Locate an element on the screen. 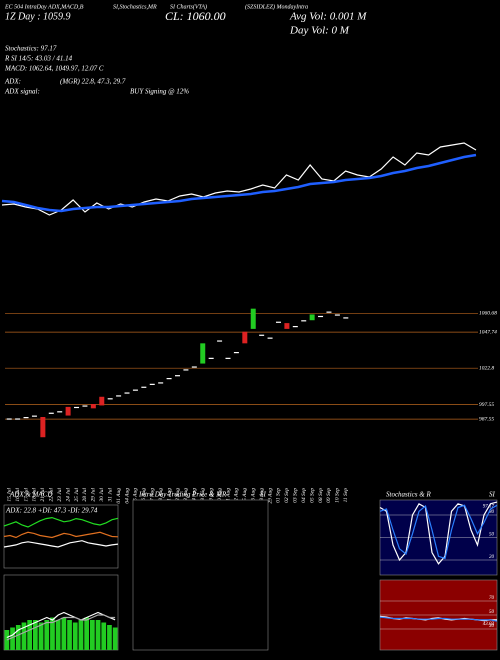  x-tick-label: 12 Aug is located at coordinates (178, 496).